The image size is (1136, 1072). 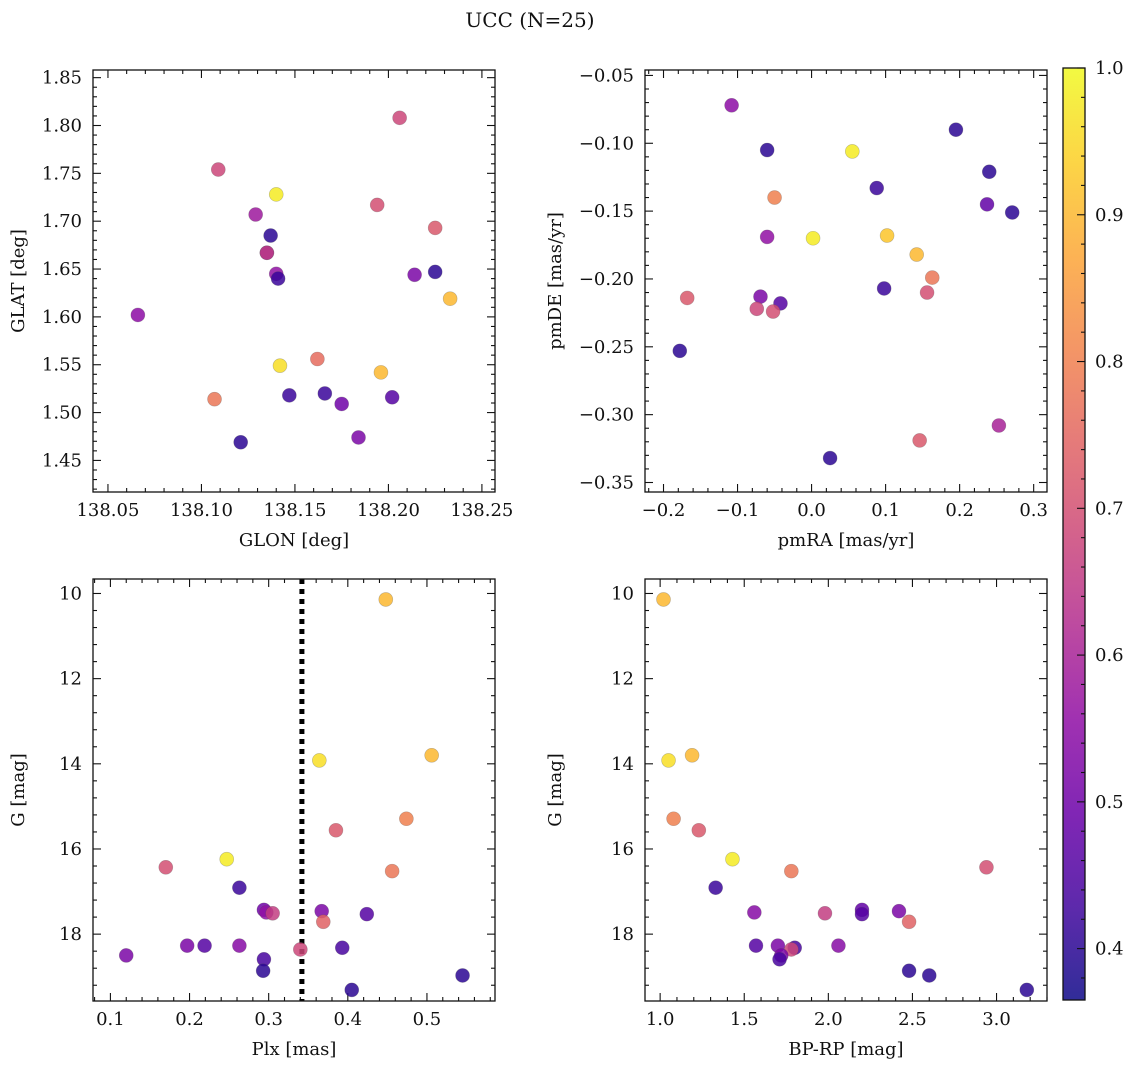 I want to click on x-tick-label: 0.0, so click(x=811, y=510).